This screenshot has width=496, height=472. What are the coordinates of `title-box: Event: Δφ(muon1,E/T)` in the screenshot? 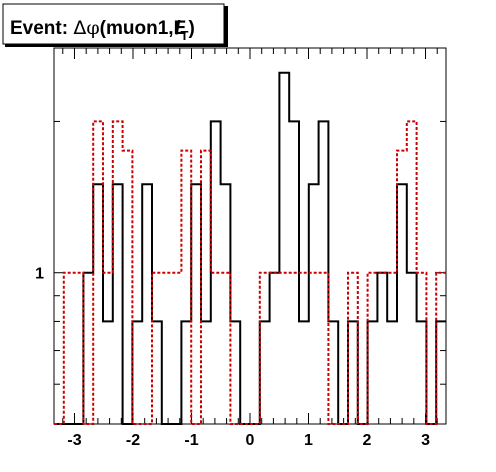 It's located at (115, 25).